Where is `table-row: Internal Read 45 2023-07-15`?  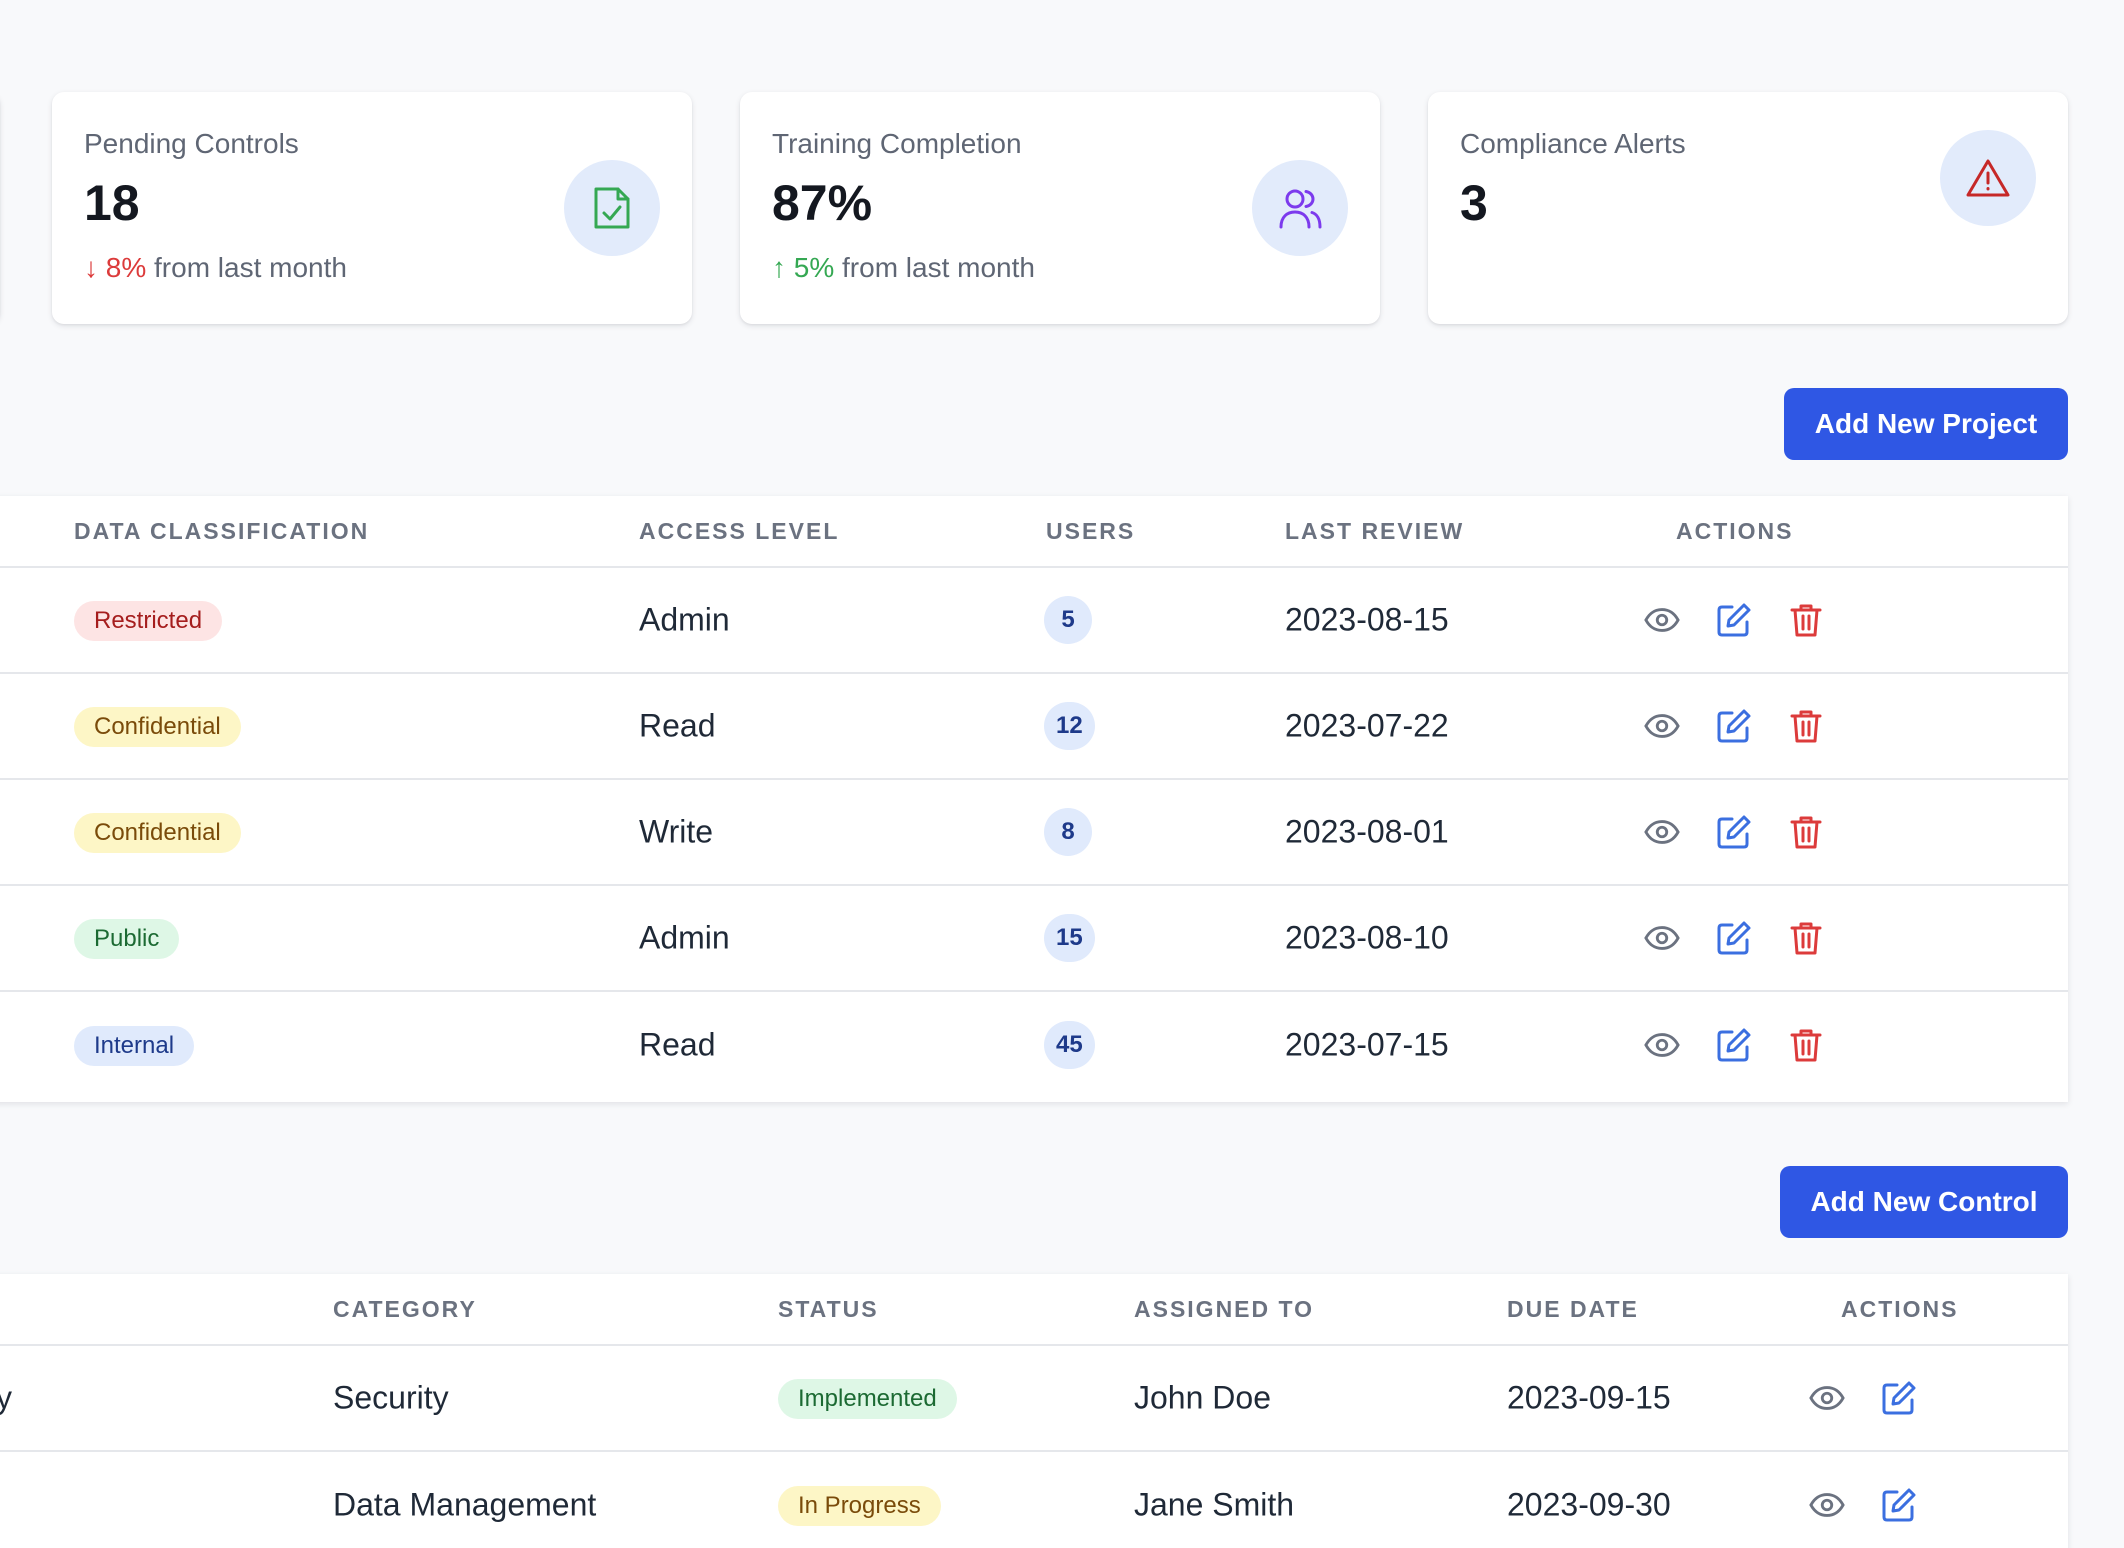
table-row: Internal Read 45 2023-07-15 is located at coordinates (1034, 1045).